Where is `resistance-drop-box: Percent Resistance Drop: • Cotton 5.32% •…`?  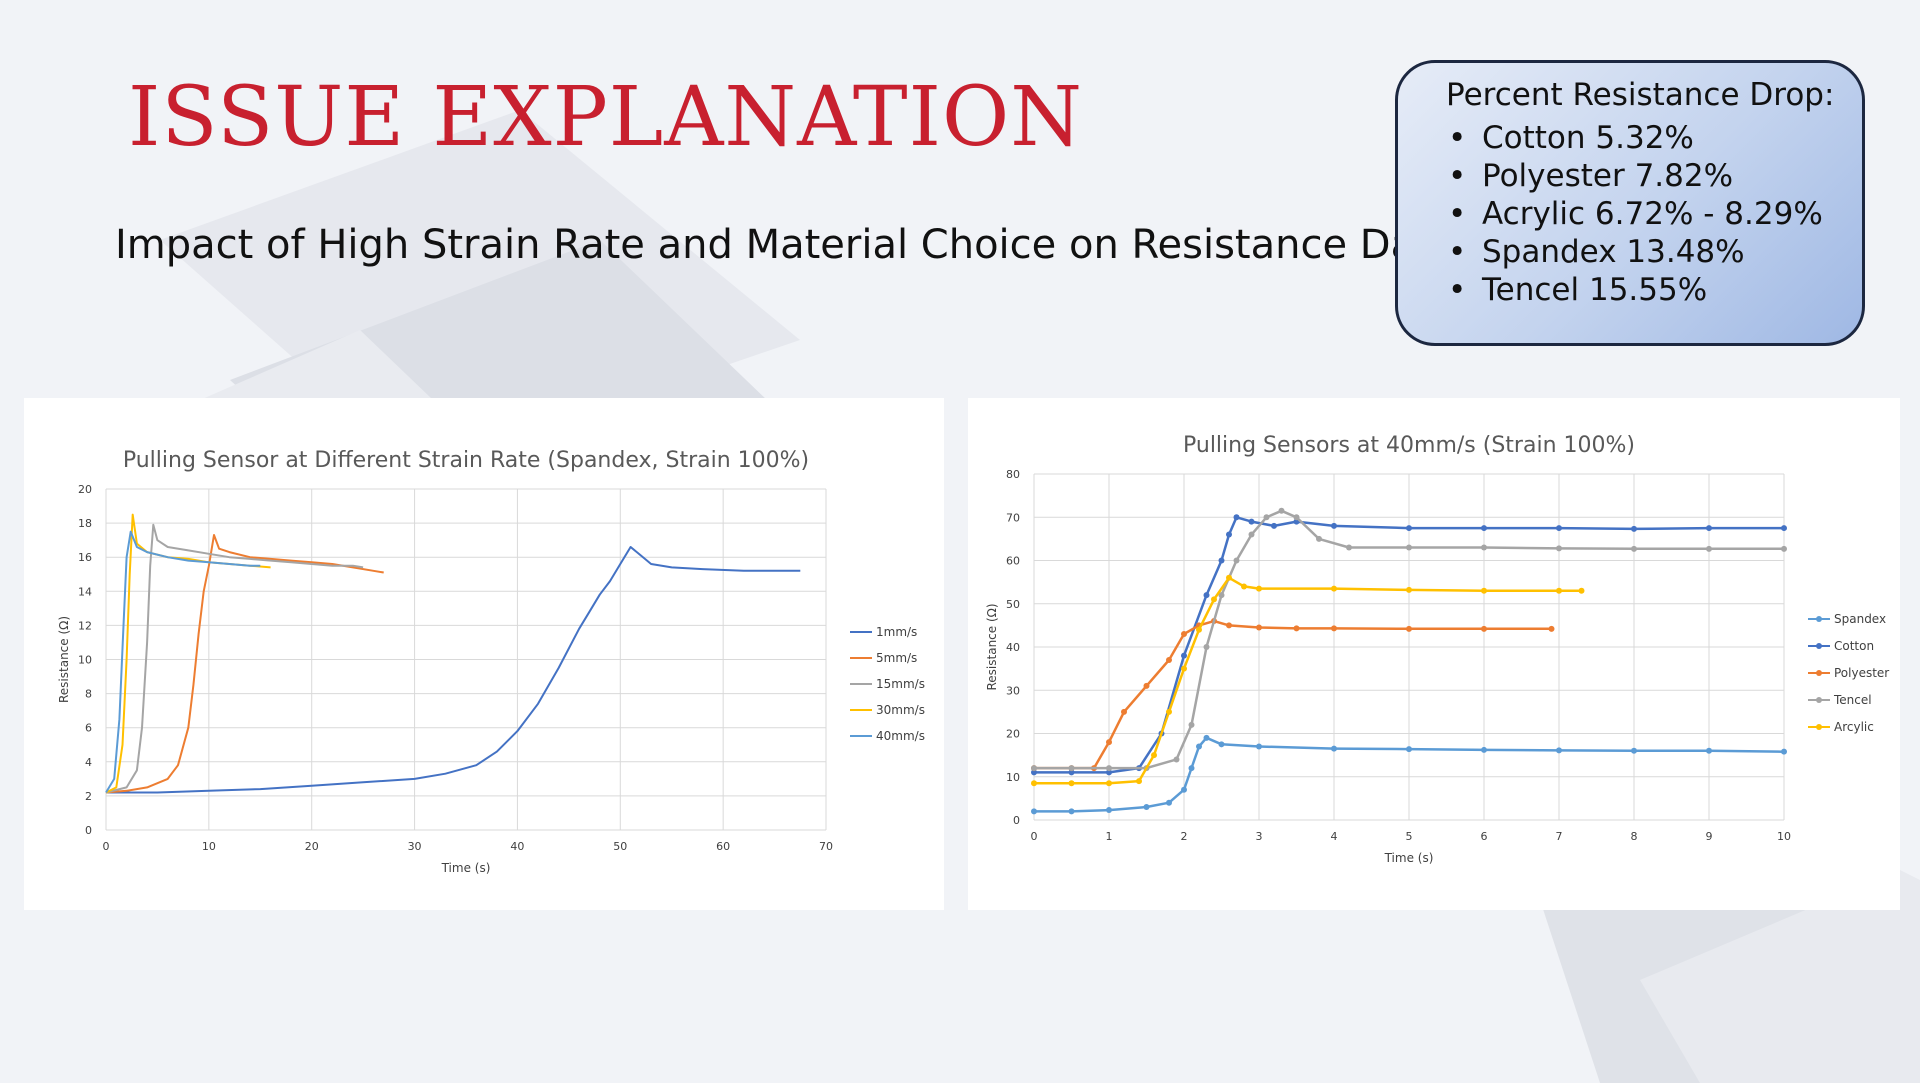 resistance-drop-box: Percent Resistance Drop: • Cotton 5.32% •… is located at coordinates (1630, 203).